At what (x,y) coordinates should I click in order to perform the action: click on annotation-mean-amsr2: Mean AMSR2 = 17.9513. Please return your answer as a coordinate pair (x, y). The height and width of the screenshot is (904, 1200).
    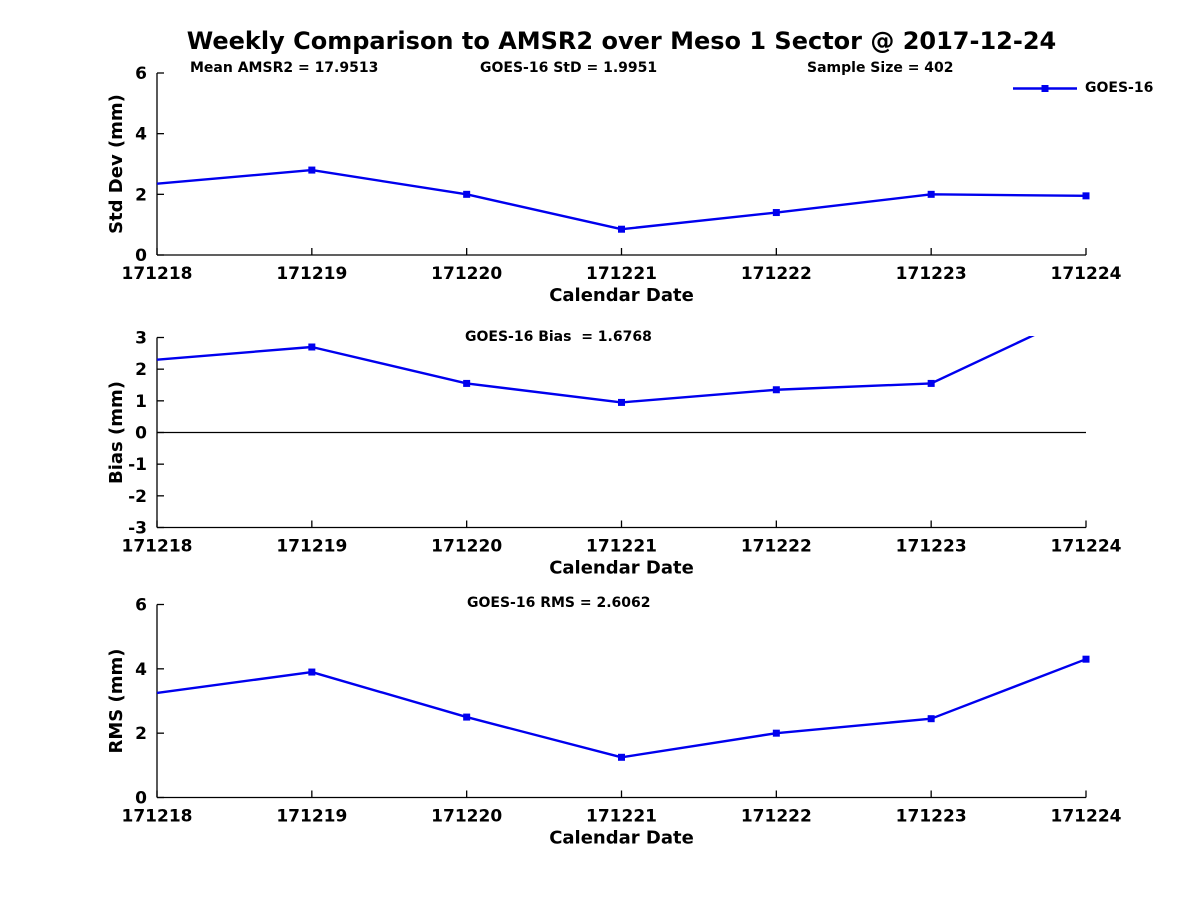
    Looking at the image, I should click on (284, 68).